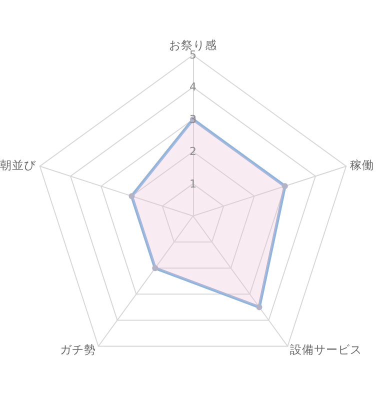  Describe the element at coordinates (193, 119) in the screenshot. I see `y-tick-label: 3` at that location.